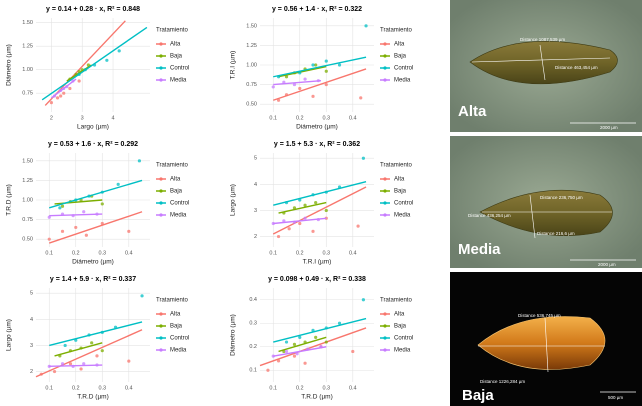 The width and height of the screenshot is (642, 406). Describe the element at coordinates (251, 46) in the screenshot. I see `y-tick-label: 1.25` at that location.